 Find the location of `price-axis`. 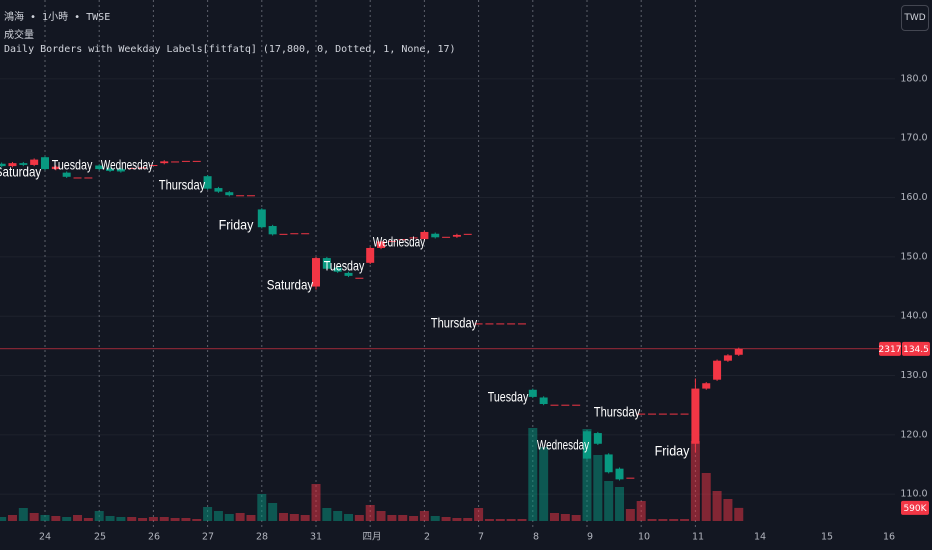

price-axis is located at coordinates (913, 275).